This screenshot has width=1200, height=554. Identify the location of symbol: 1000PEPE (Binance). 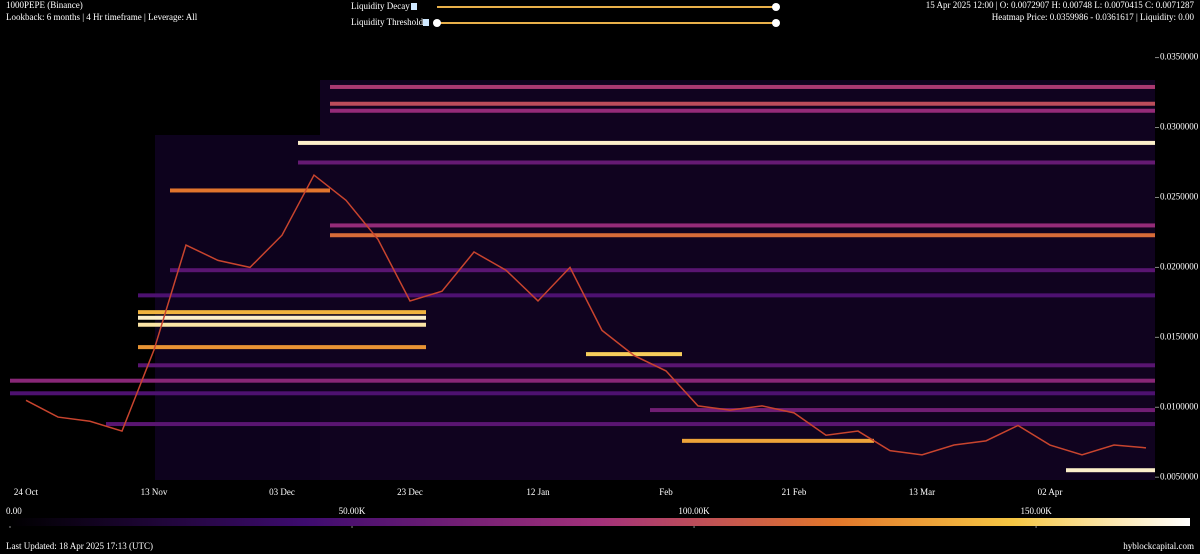
(44, 5).